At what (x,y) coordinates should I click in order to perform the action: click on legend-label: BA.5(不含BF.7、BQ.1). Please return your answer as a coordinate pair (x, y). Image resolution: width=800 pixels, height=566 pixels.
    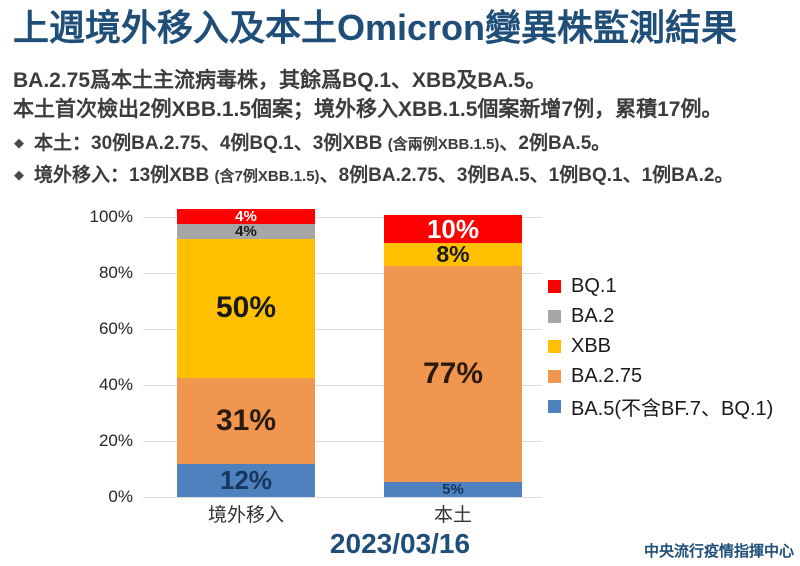
    Looking at the image, I should click on (672, 408).